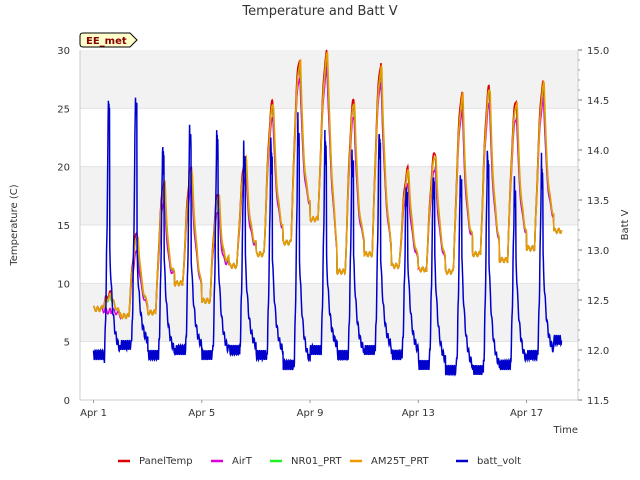 Image resolution: width=640 pixels, height=480 pixels. Describe the element at coordinates (598, 51) in the screenshot. I see `y-tick-right-label: 15.0` at that location.